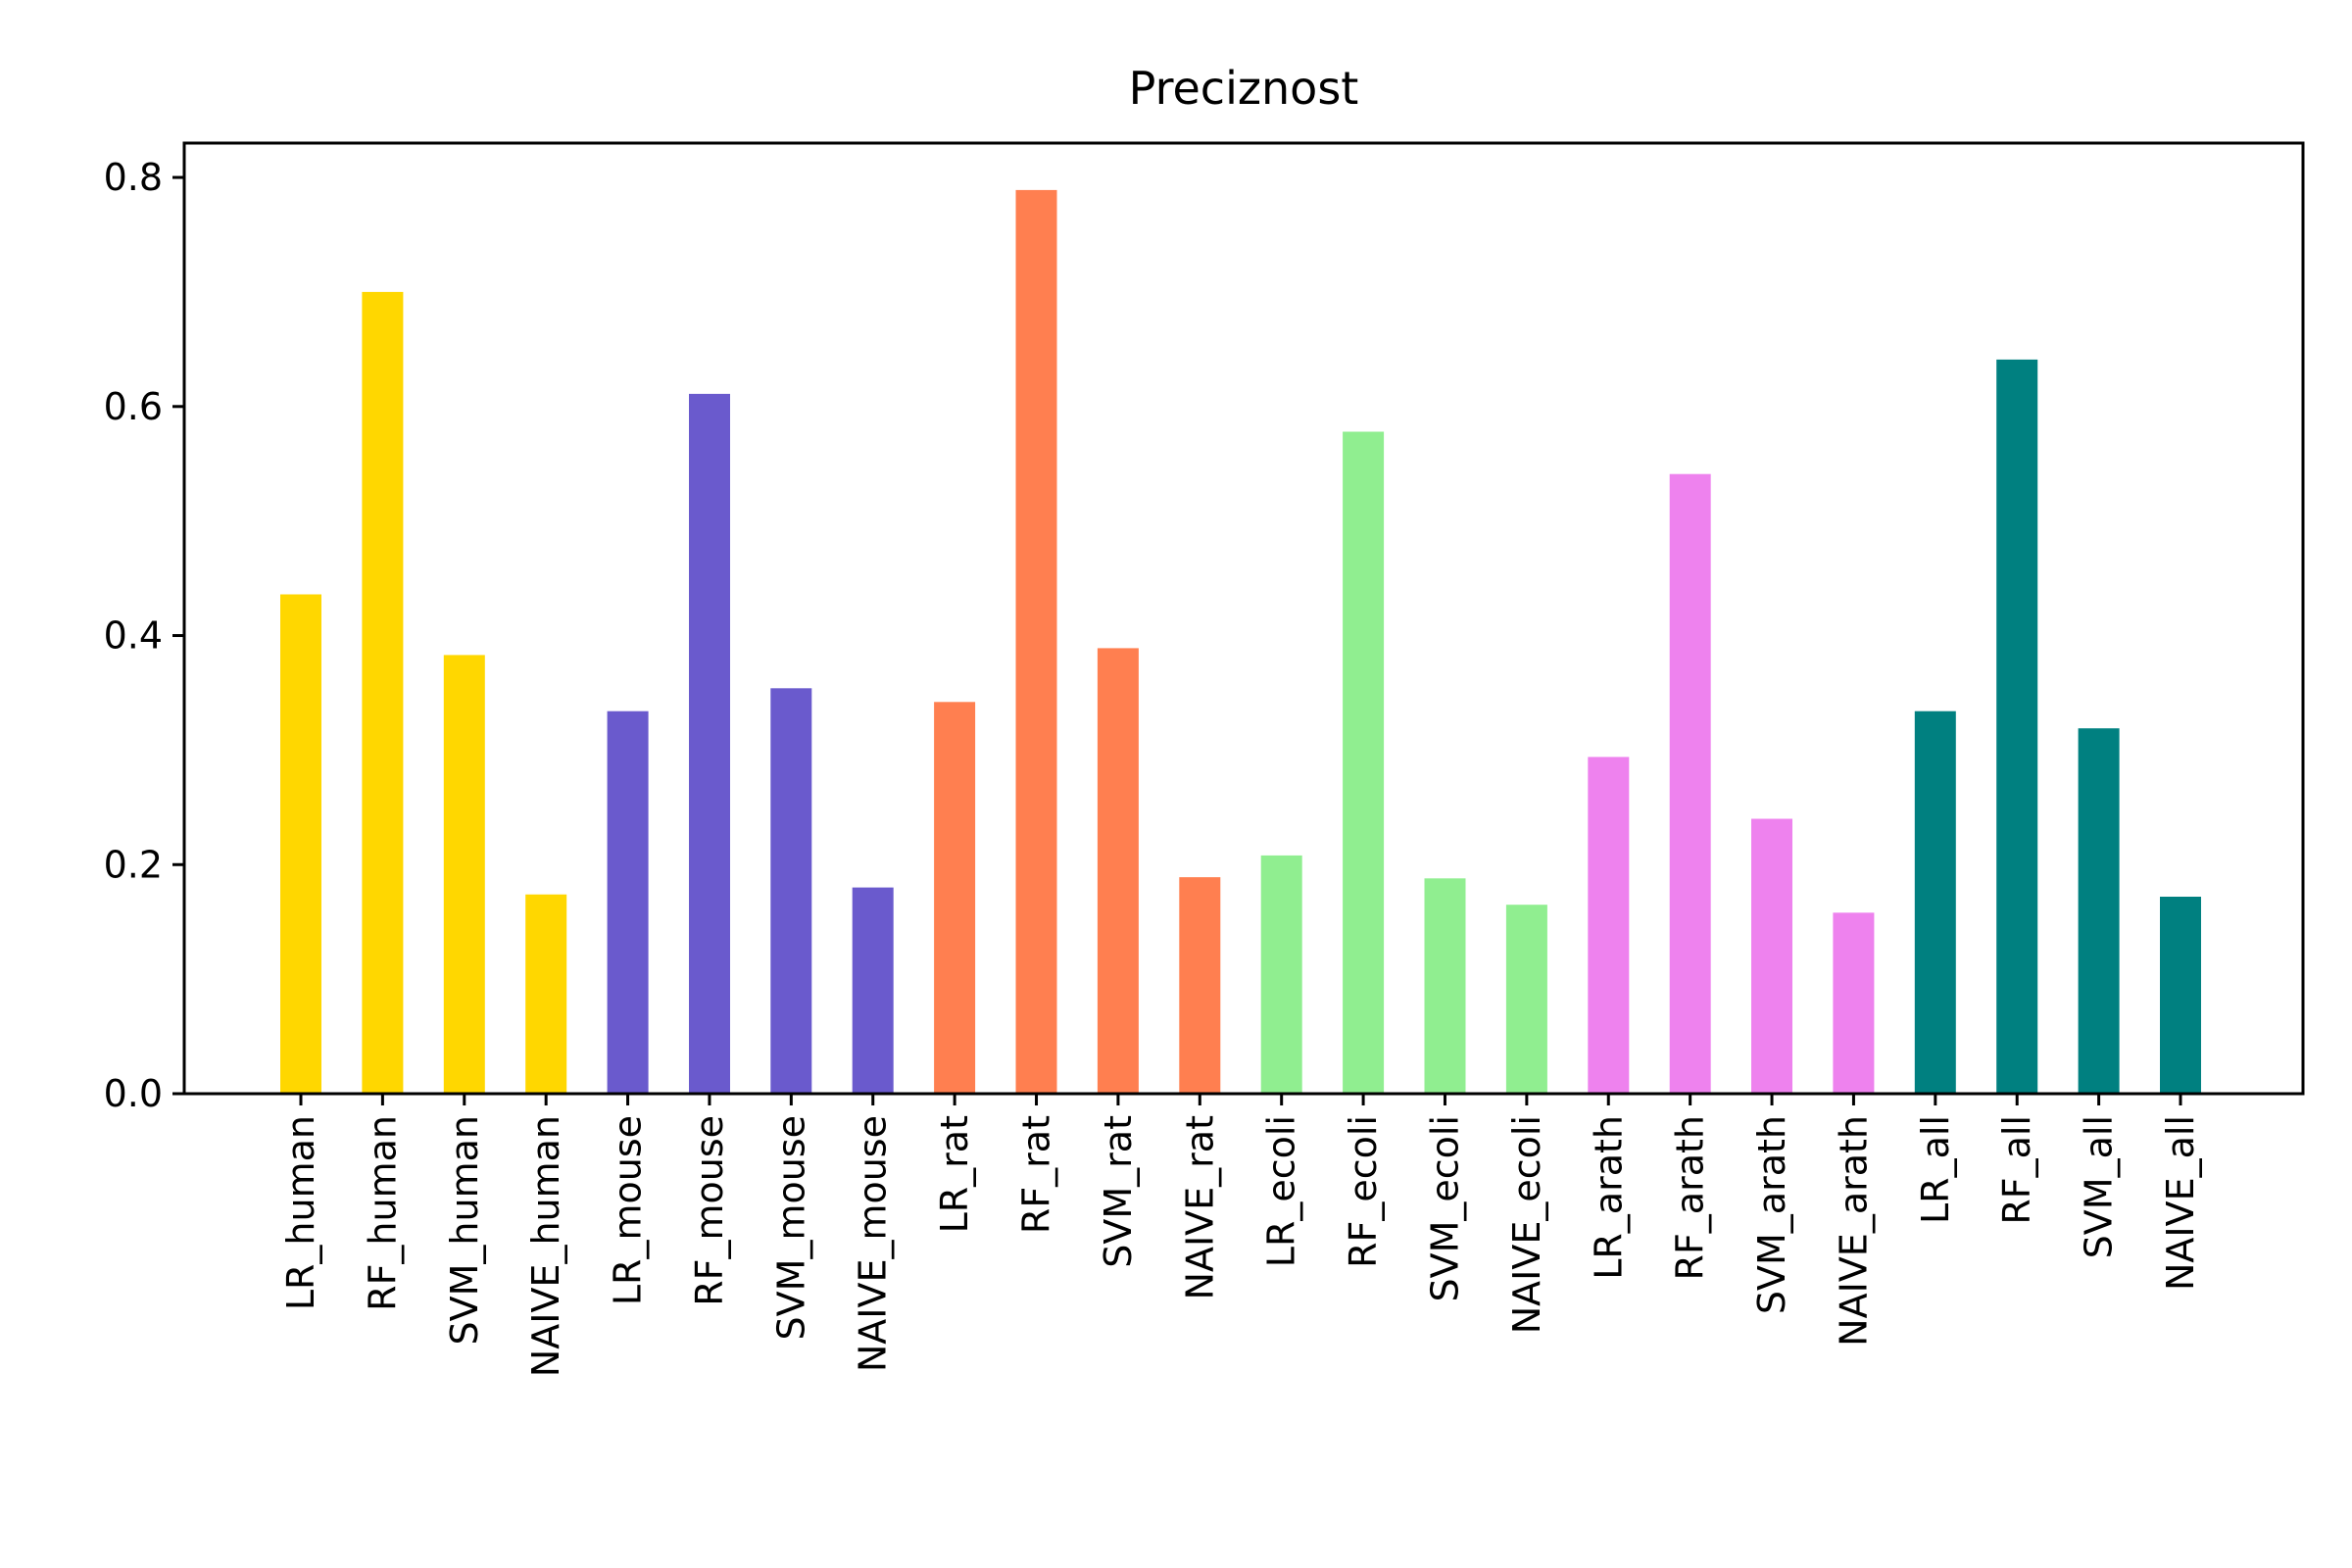 This screenshot has height=1568, width=2352. I want to click on y-axis: 0.0 0.2 0.4 0.6 0.8, so click(144, 635).